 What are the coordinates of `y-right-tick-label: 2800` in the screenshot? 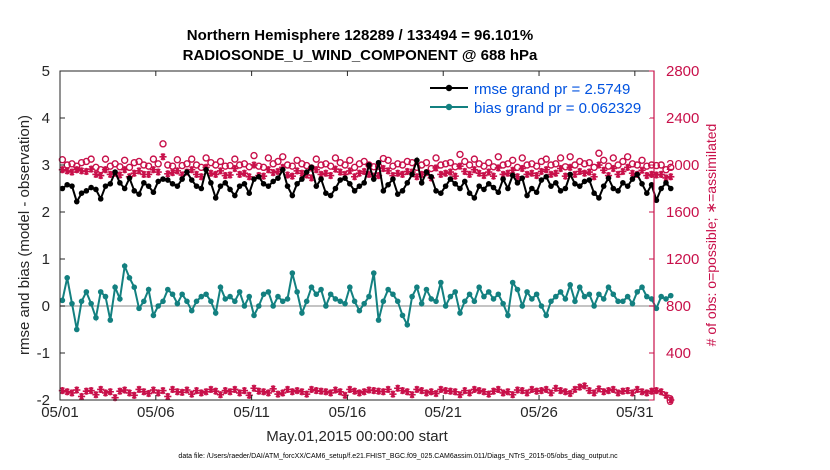 It's located at (682, 71).